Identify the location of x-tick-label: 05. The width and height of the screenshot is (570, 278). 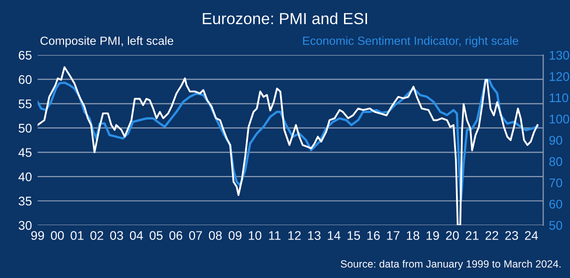
(156, 235).